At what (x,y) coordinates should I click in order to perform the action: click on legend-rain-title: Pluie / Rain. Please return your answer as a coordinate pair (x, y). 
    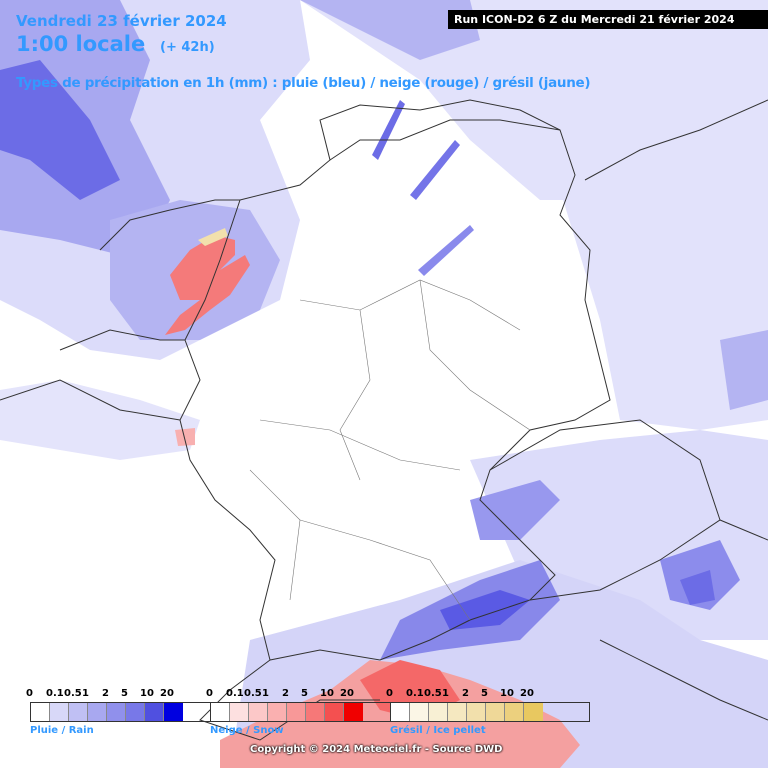
    Looking at the image, I should click on (62, 730).